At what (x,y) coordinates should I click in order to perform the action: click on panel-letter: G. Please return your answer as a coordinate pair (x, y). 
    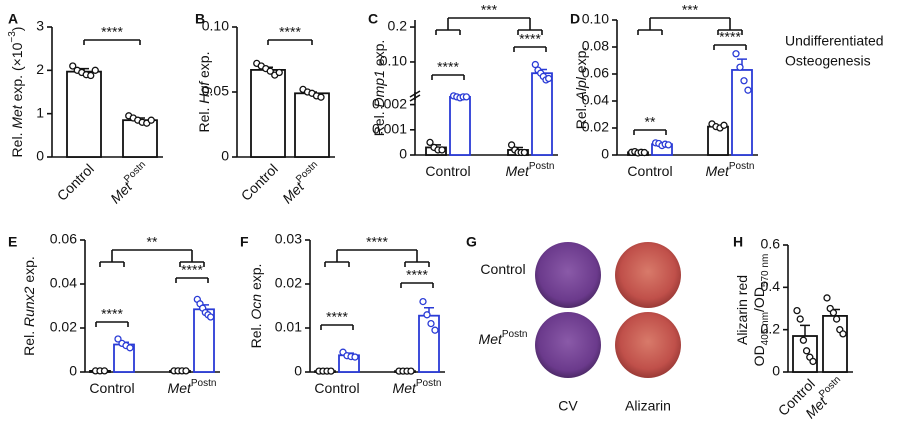
    Looking at the image, I should click on (471, 242).